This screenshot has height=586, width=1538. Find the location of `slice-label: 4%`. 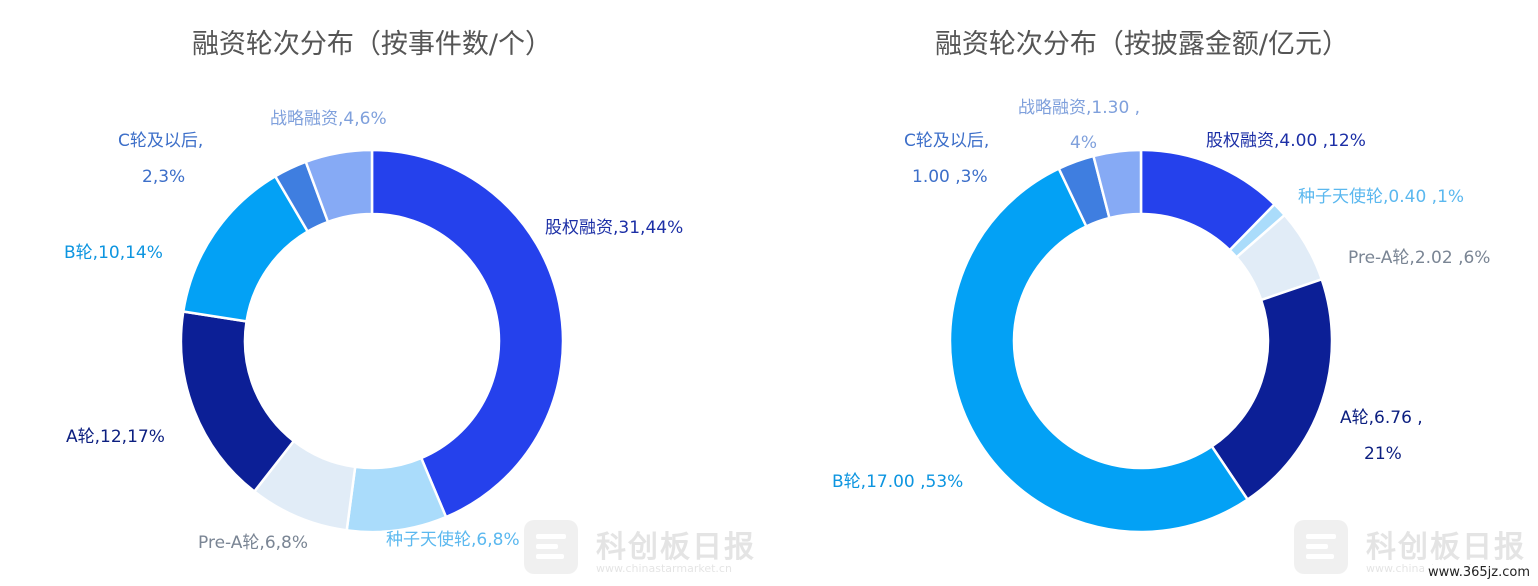

slice-label: 4% is located at coordinates (1083, 143).